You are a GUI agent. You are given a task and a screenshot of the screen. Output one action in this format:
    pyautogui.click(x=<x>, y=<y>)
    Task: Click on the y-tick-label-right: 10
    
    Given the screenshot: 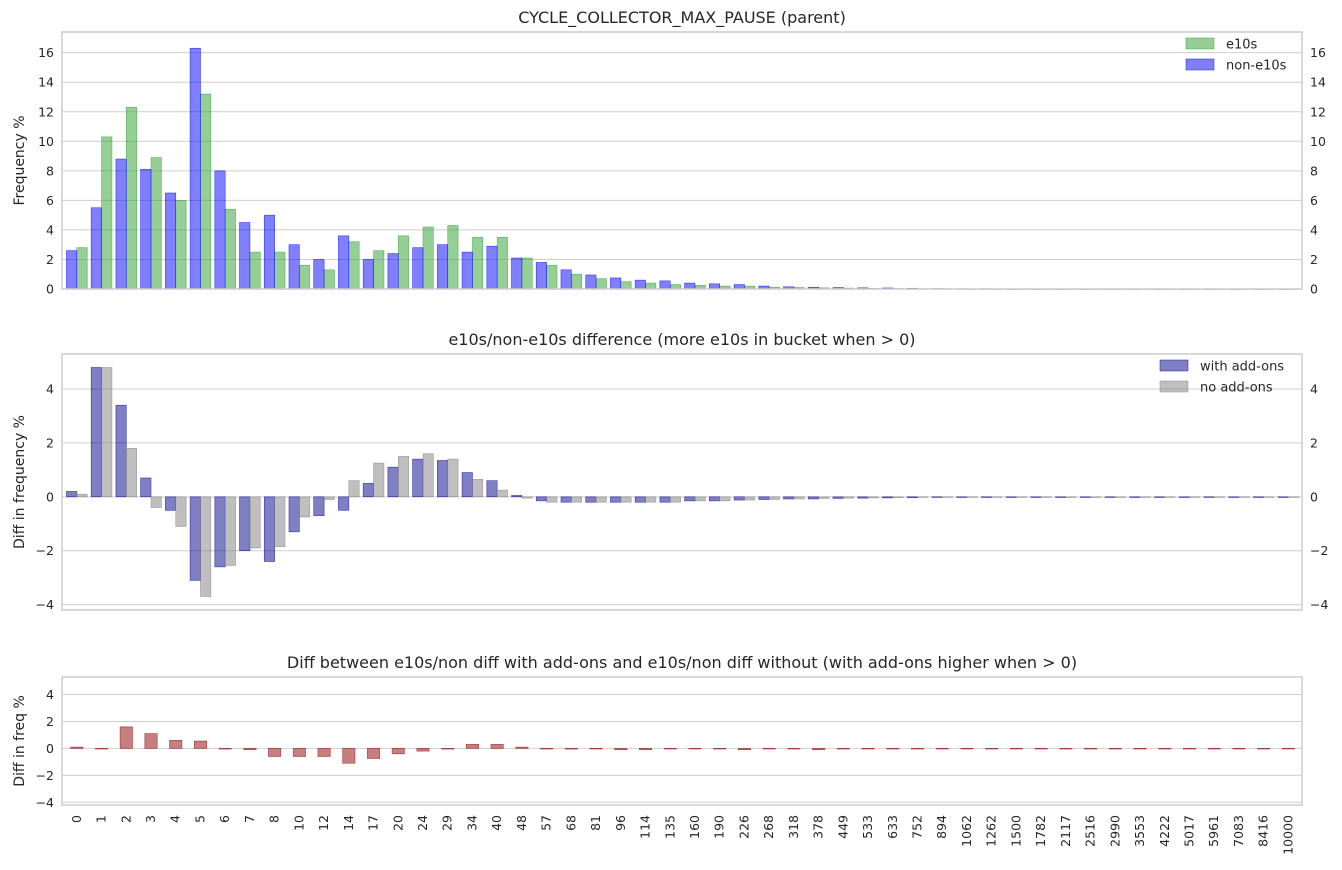 What is the action you would take?
    pyautogui.click(x=1318, y=141)
    